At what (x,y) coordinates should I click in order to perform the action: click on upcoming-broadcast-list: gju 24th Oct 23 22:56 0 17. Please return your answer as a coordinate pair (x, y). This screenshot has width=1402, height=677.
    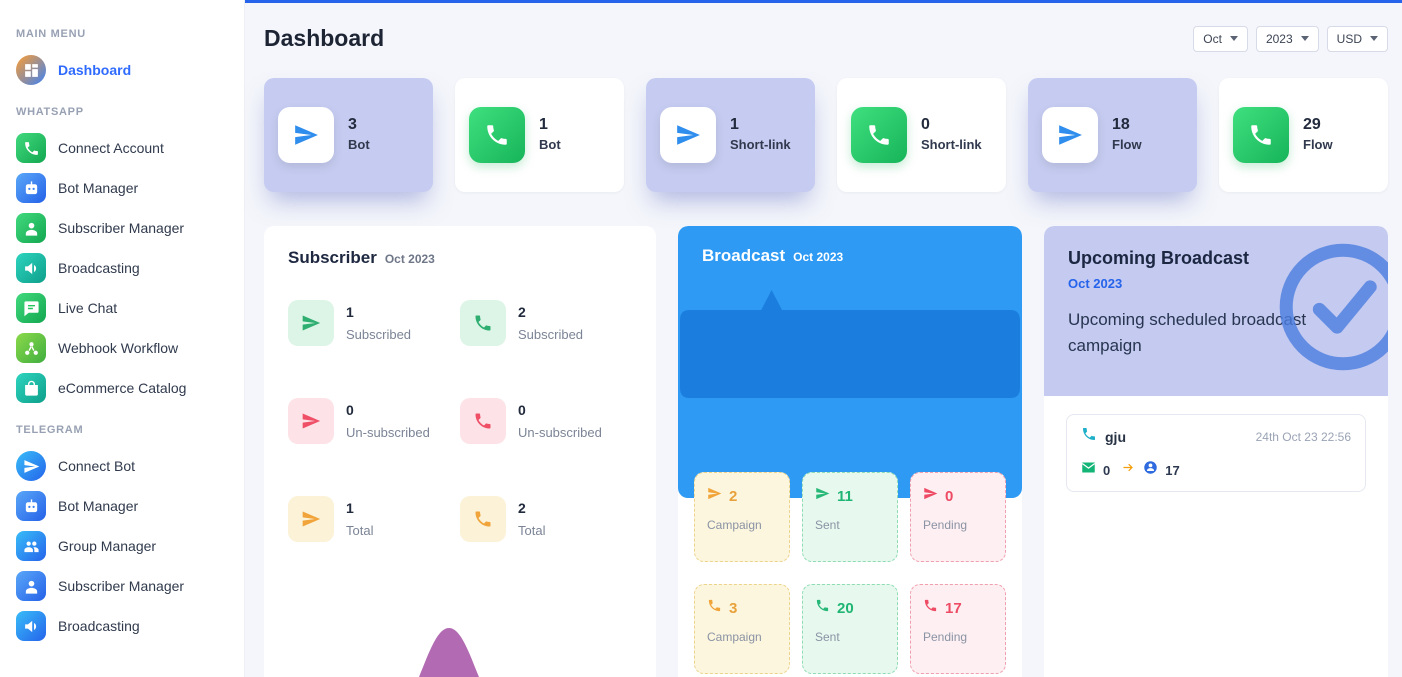
    Looking at the image, I should click on (1216, 453).